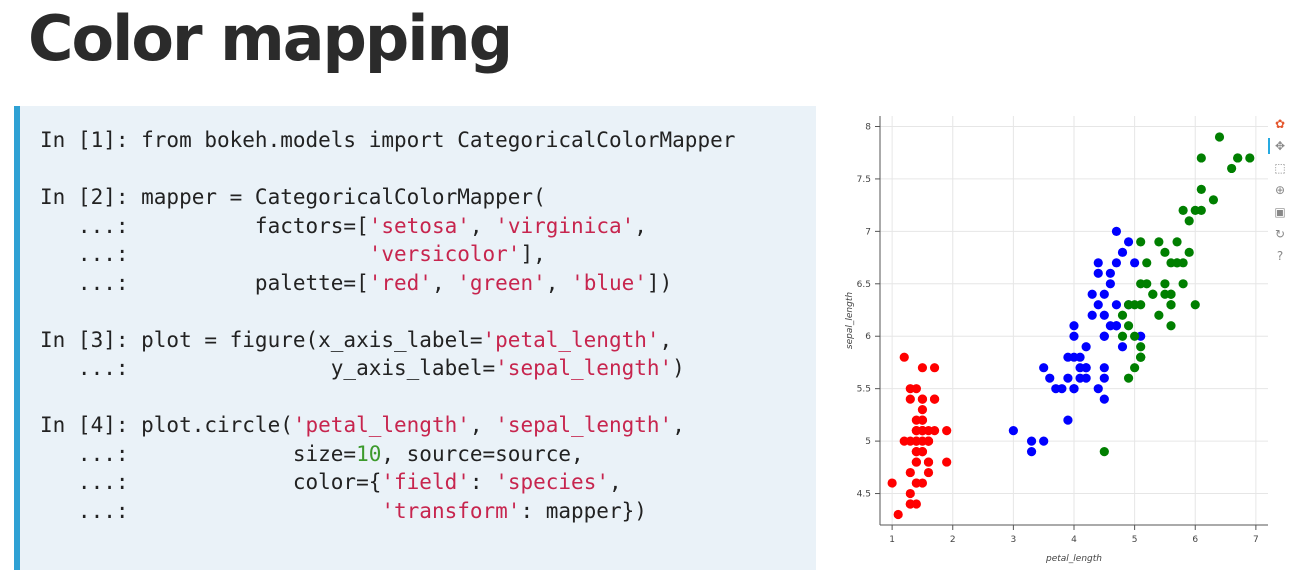 The image size is (1297, 578). I want to click on box-zoom-tool-icon: ⬚, so click(1280, 168).